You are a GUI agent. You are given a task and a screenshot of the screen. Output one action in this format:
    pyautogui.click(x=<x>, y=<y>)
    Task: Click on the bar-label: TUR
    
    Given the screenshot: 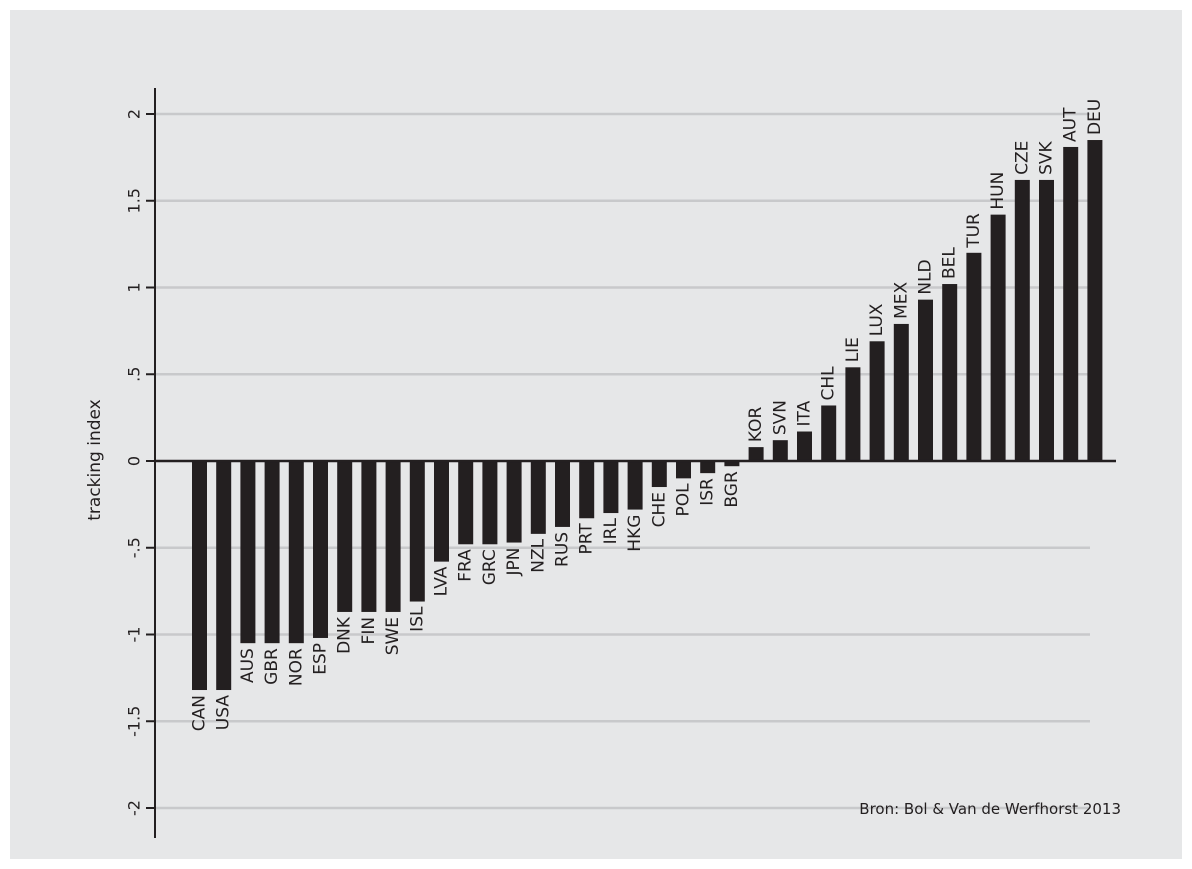 What is the action you would take?
    pyautogui.click(x=974, y=231)
    